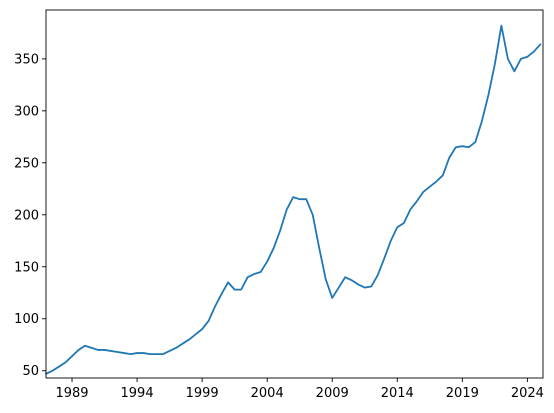 This screenshot has height=413, width=554. I want to click on x-tick-label: 1994, so click(137, 393).